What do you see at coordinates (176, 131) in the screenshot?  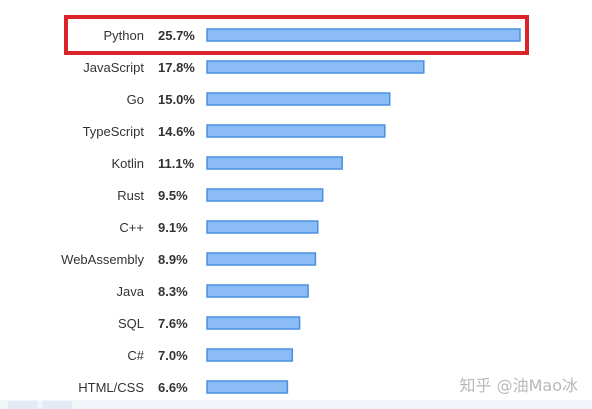 I see `value-label: 14.6%` at bounding box center [176, 131].